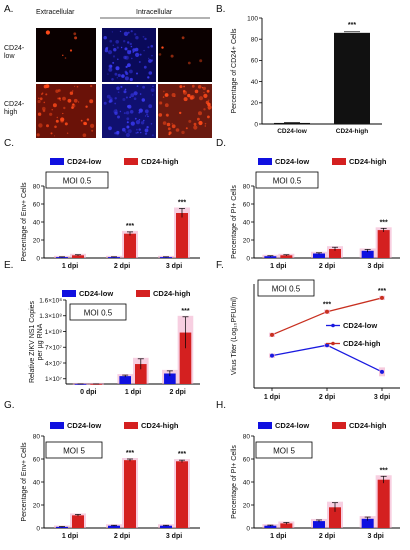  What do you see at coordinates (375, 266) in the screenshot?
I see `x-tick-label: 3 dpi` at bounding box center [375, 266].